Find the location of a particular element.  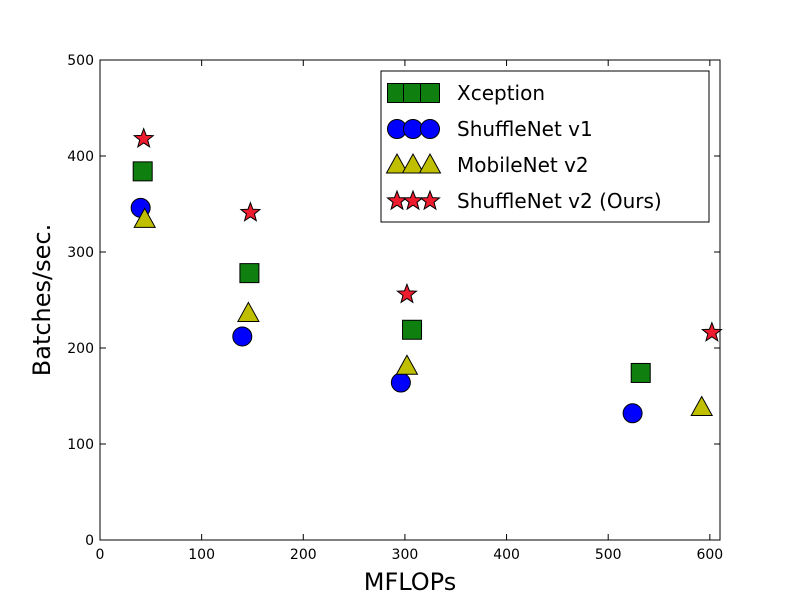

y-tick-label: 300 is located at coordinates (80, 253).